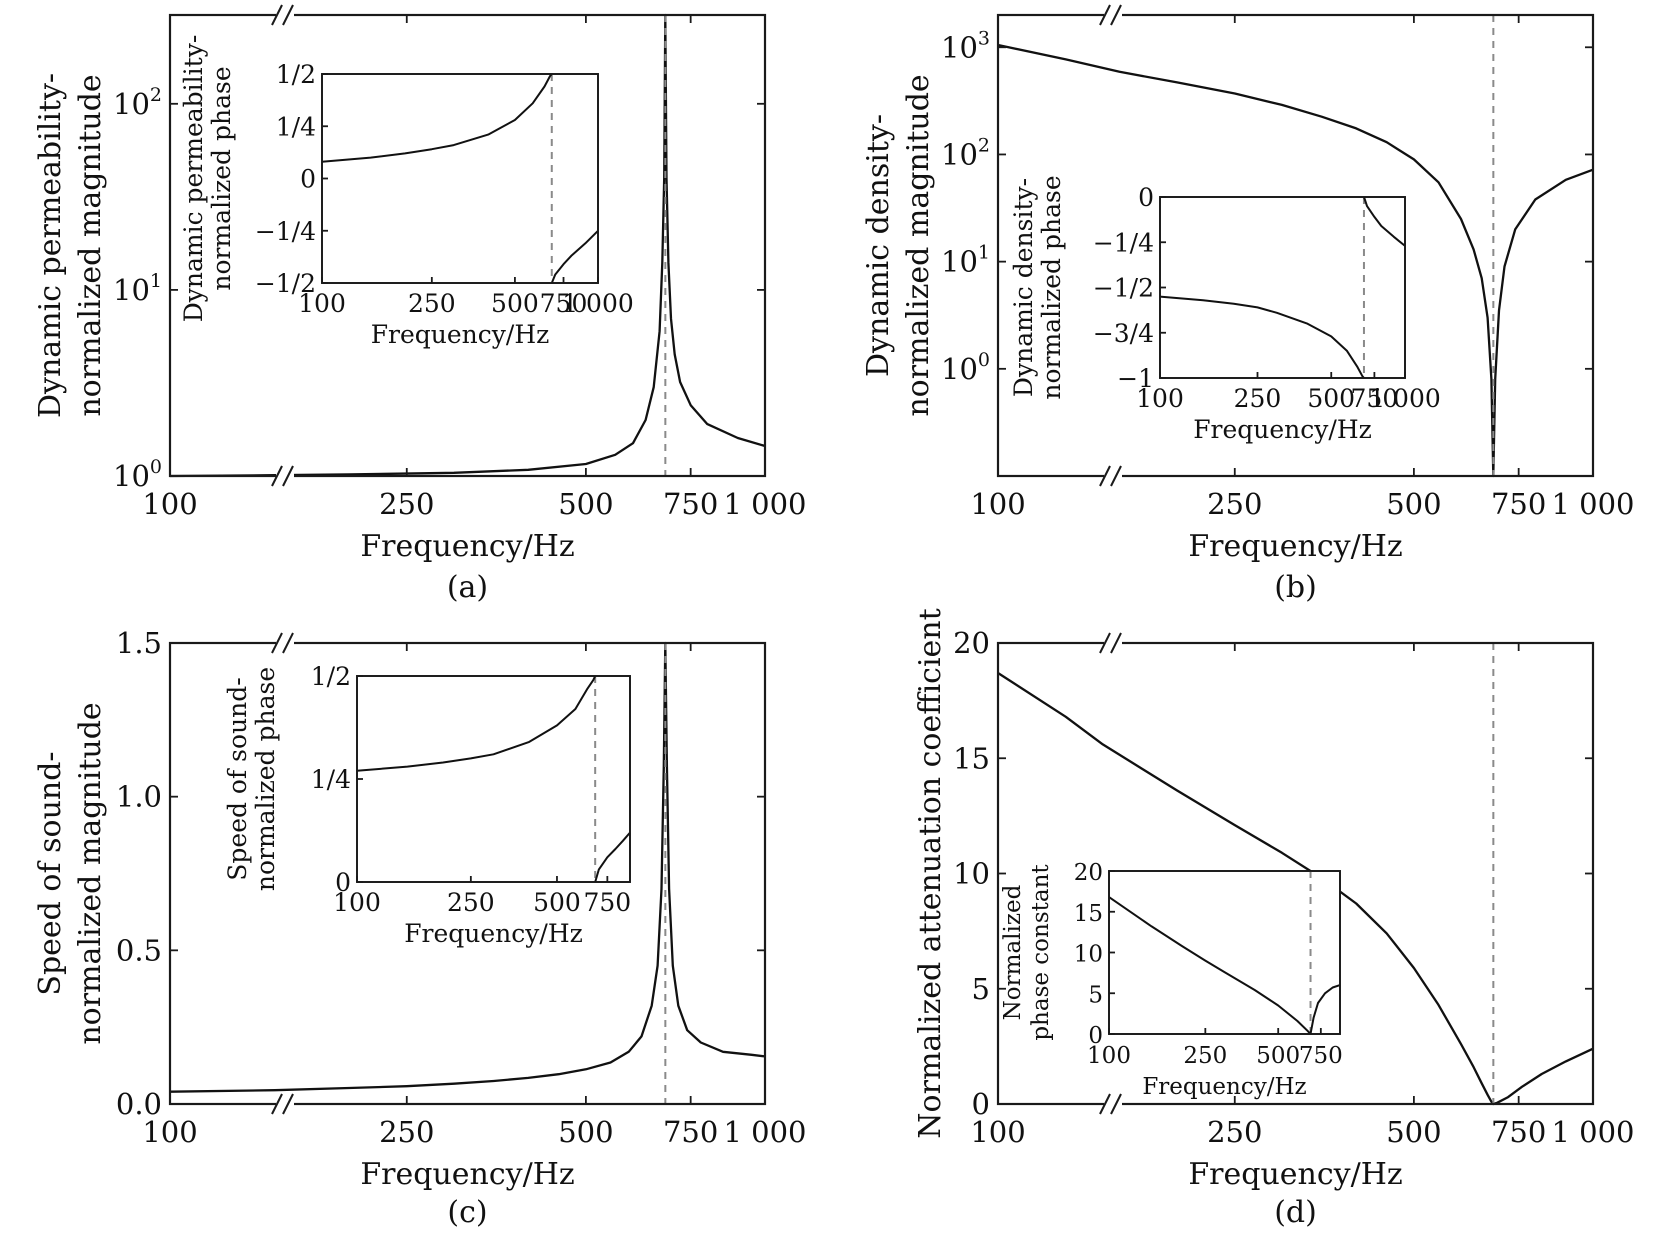 The image size is (1670, 1245). Describe the element at coordinates (139, 950) in the screenshot. I see `y-tick-label: 0.5` at that location.